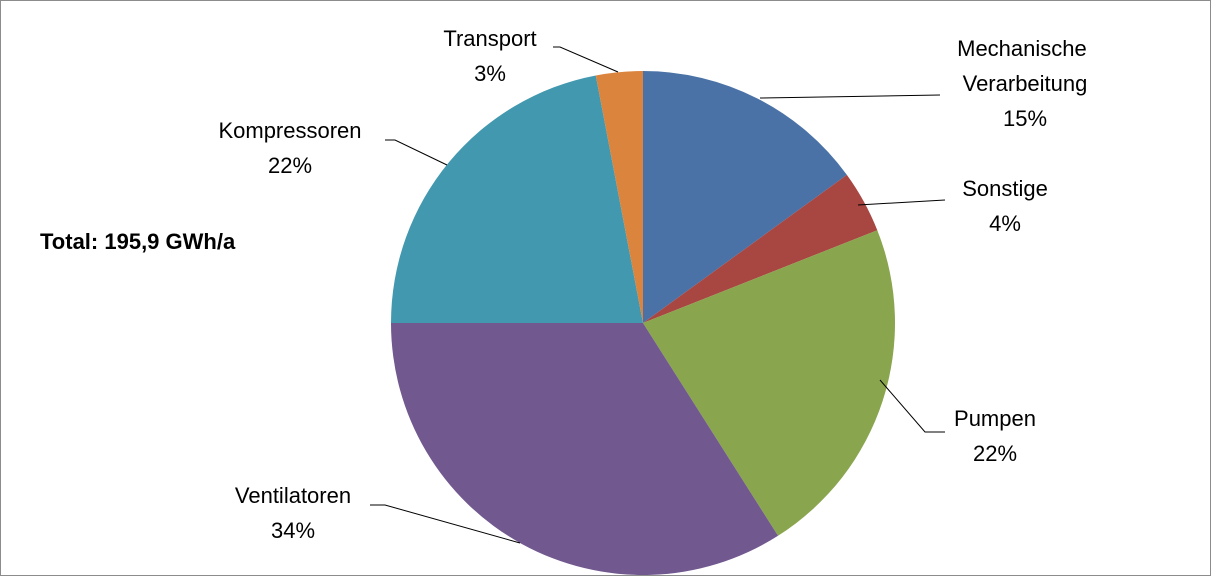  I want to click on value-label: 15%, so click(1025, 118).